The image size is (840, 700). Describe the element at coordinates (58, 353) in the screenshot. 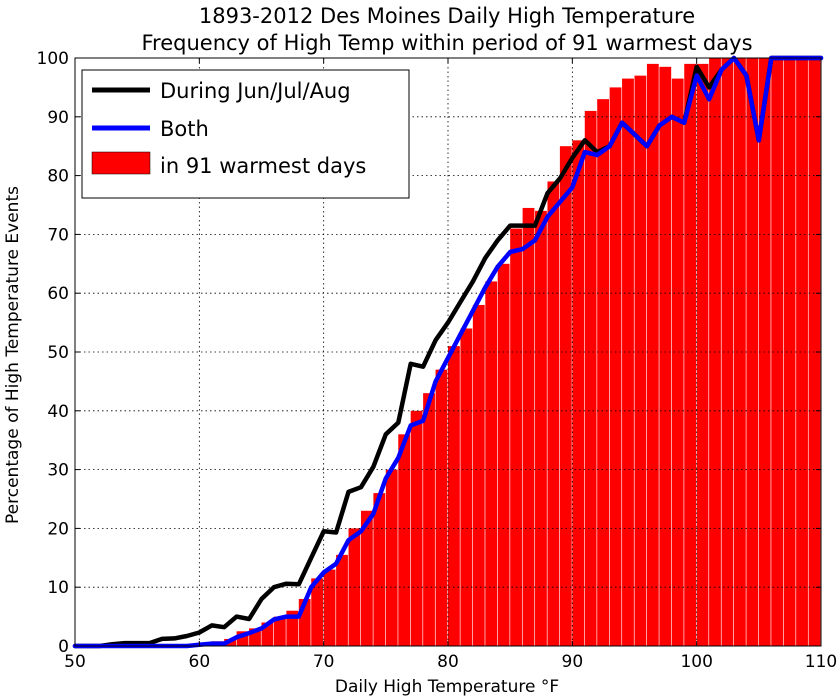

I see `y-tick-label-50: 50` at that location.